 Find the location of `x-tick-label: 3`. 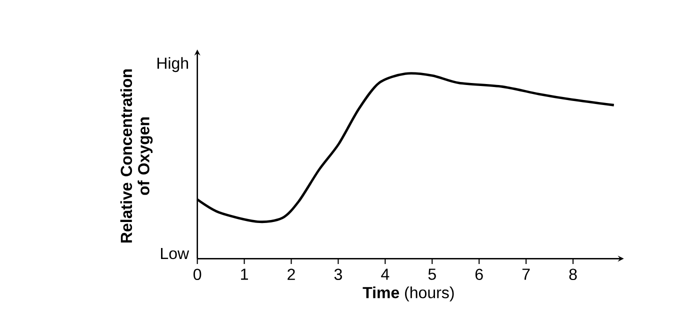

x-tick-label: 3 is located at coordinates (338, 274).